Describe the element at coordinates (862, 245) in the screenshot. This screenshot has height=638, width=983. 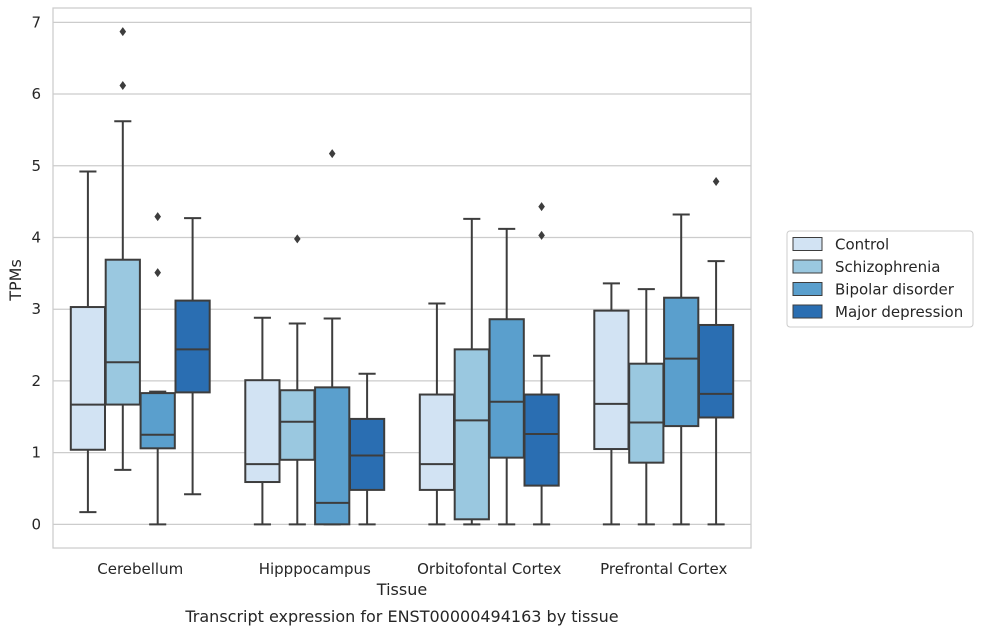
I see `legend-label: Control` at that location.